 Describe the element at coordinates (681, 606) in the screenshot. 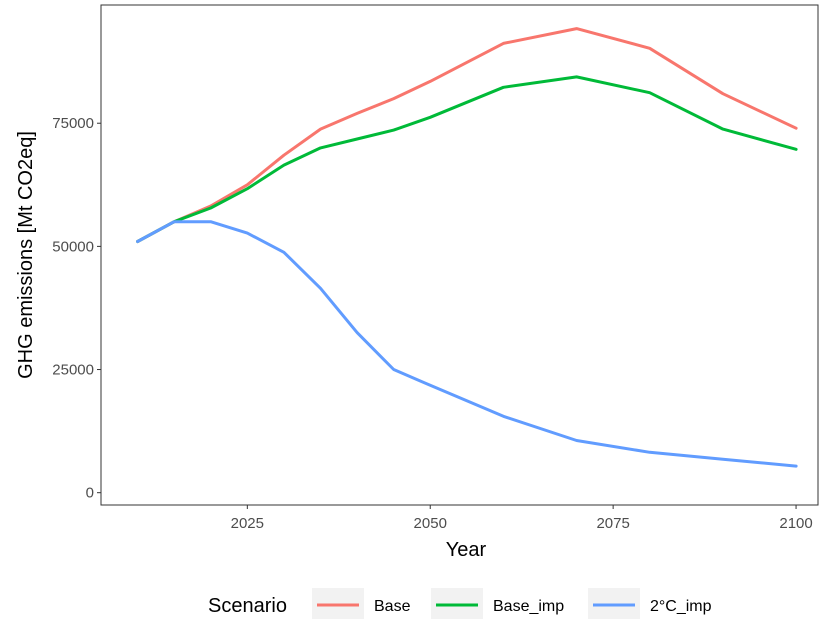

I see `legend-label: 2°C_imp` at that location.